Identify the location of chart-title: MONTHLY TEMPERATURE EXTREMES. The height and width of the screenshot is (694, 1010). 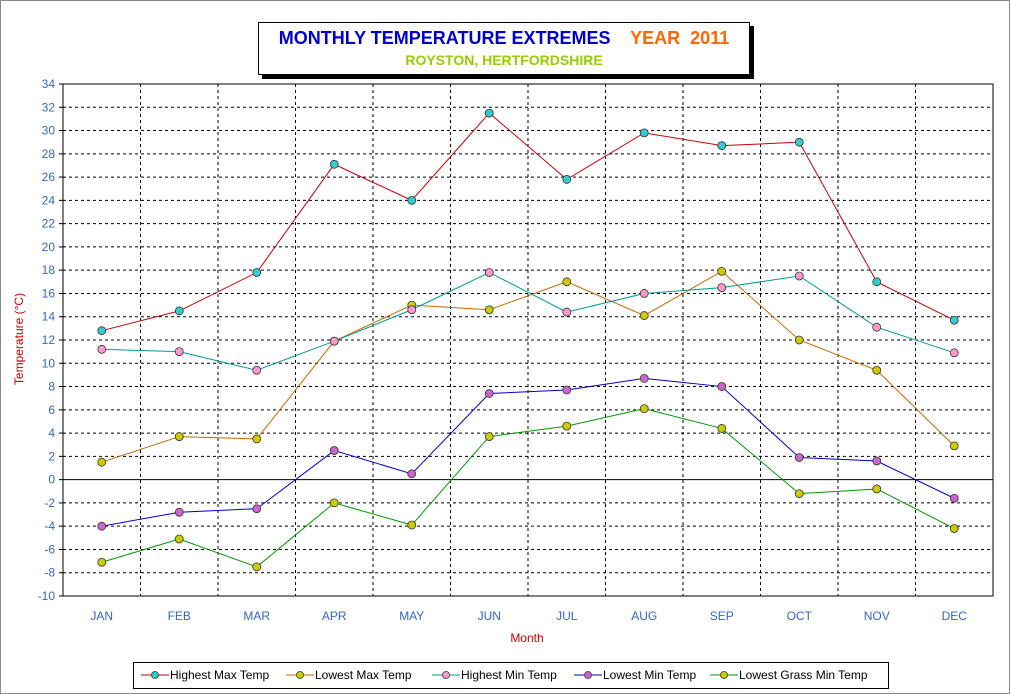
(444, 38).